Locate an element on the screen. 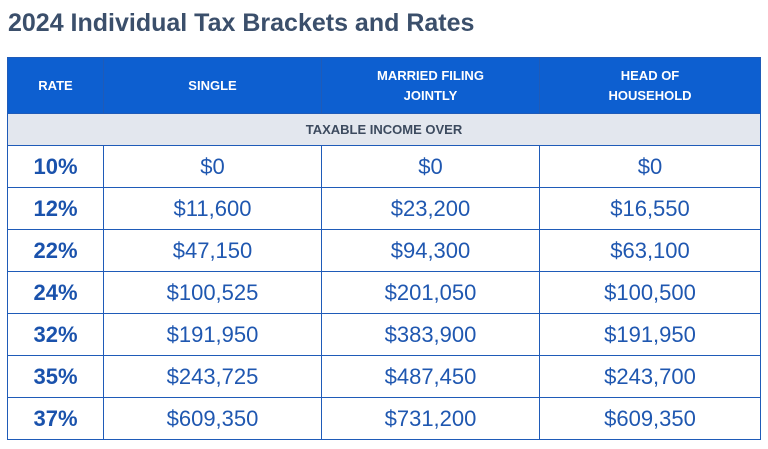  subheader-row: TAXABLE INCOME OVER is located at coordinates (384, 129).